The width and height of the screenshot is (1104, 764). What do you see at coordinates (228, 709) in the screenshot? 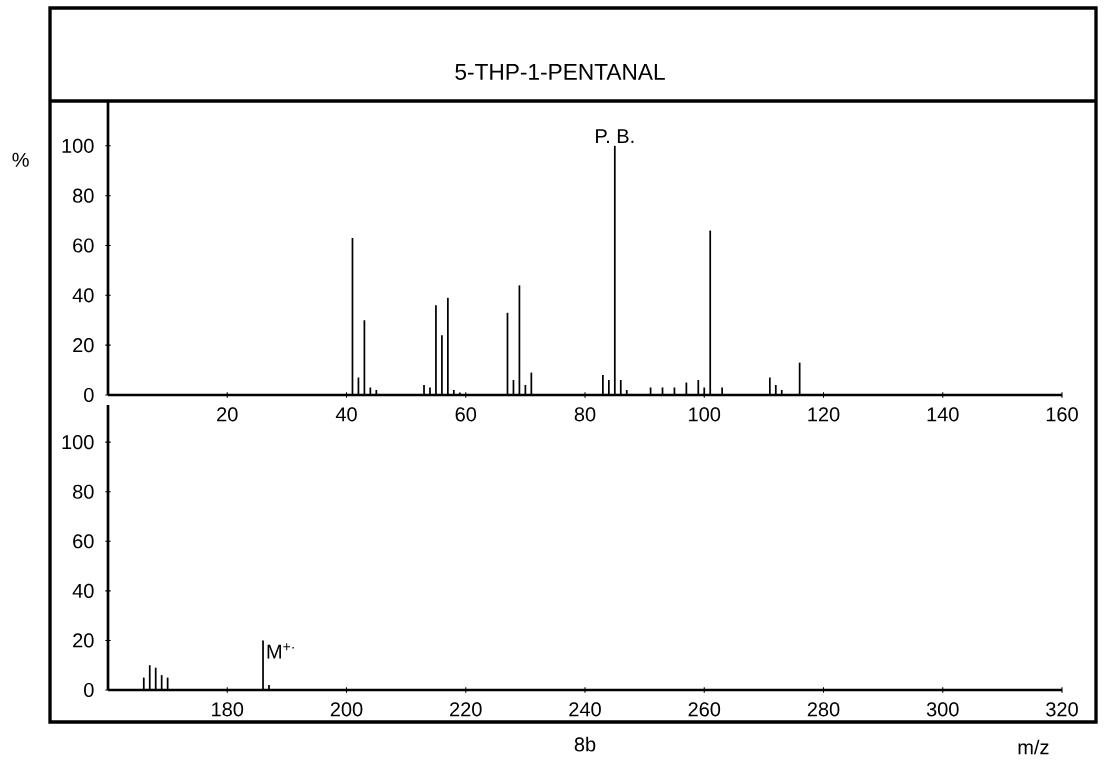
I see `x-tick-label: 180` at bounding box center [228, 709].